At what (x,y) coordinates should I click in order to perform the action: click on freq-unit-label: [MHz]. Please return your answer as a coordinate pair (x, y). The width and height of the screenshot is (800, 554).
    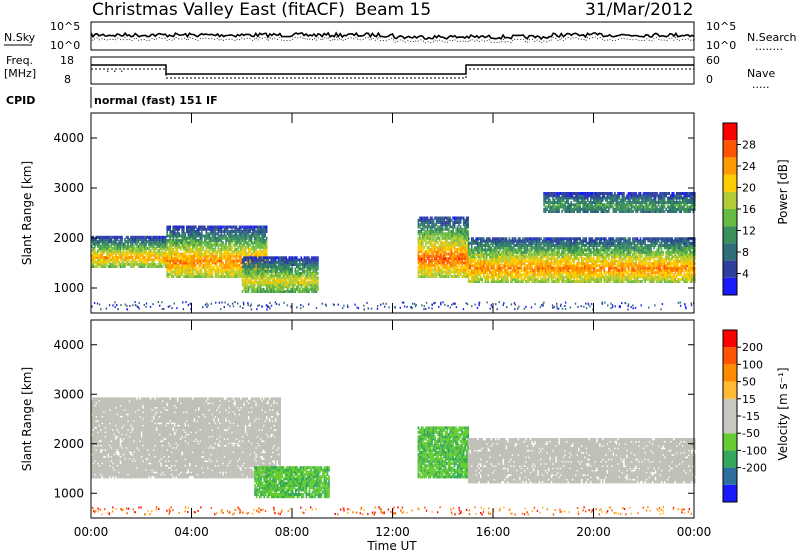
    Looking at the image, I should click on (20, 73).